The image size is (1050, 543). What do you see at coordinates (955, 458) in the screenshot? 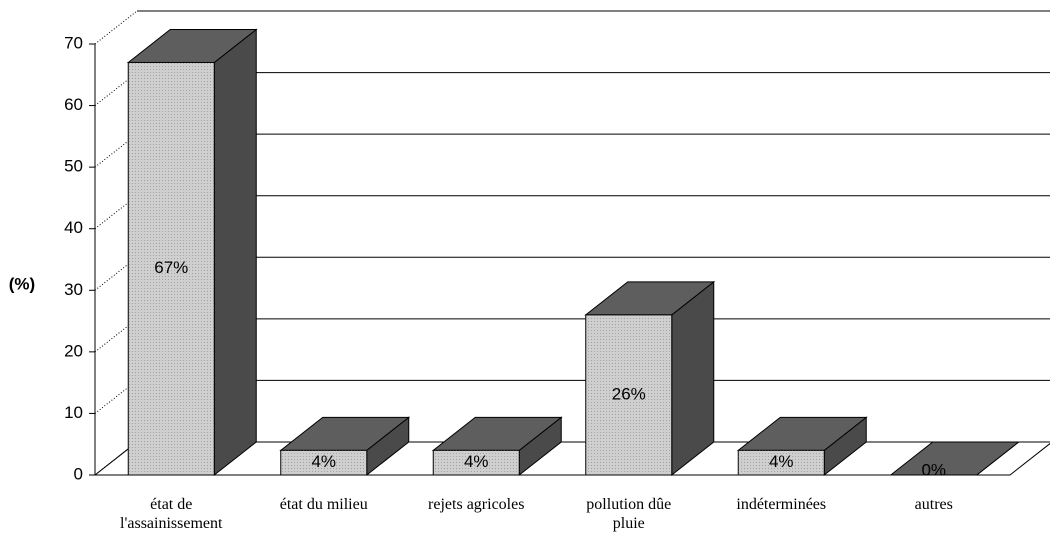
I see `bar-top` at bounding box center [955, 458].